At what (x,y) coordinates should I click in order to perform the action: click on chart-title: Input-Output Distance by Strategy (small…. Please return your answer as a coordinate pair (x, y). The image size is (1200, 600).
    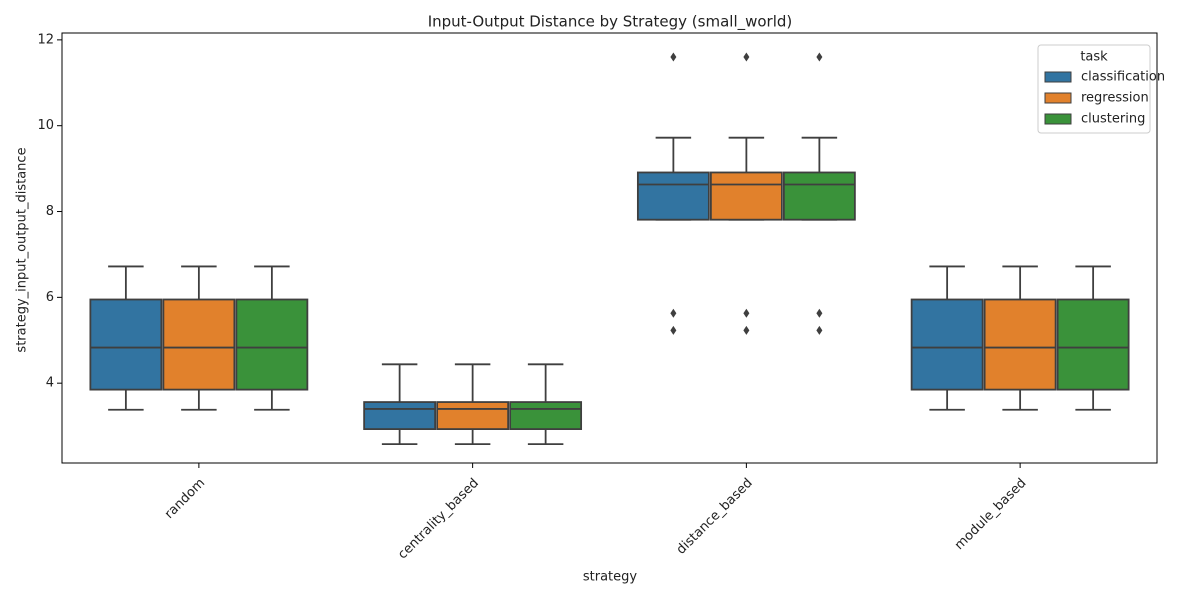
    Looking at the image, I should click on (610, 22).